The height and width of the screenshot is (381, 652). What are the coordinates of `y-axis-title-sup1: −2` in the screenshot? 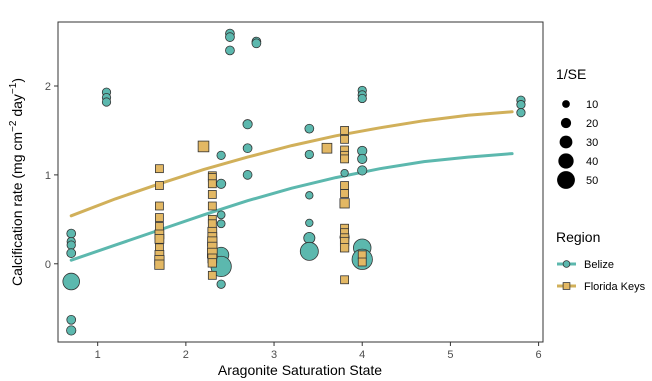 It's located at (13, 126).